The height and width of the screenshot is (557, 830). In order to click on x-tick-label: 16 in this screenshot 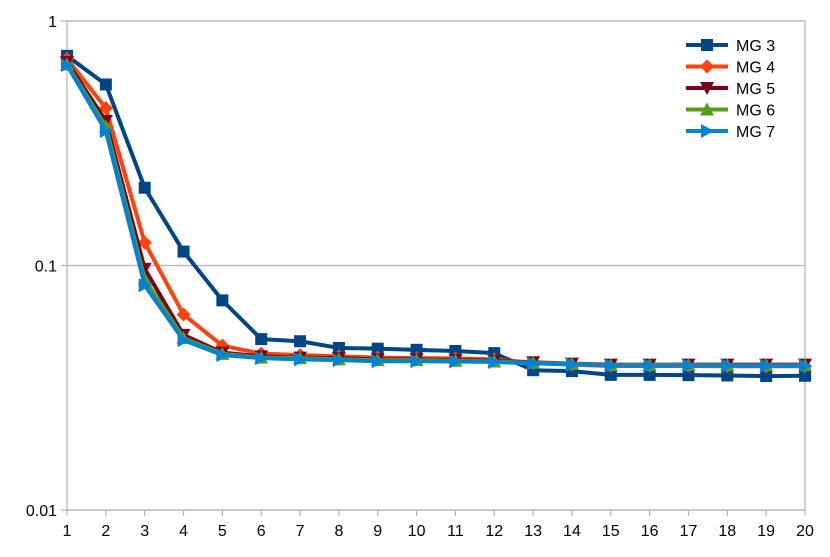, I will do `click(650, 531)`.